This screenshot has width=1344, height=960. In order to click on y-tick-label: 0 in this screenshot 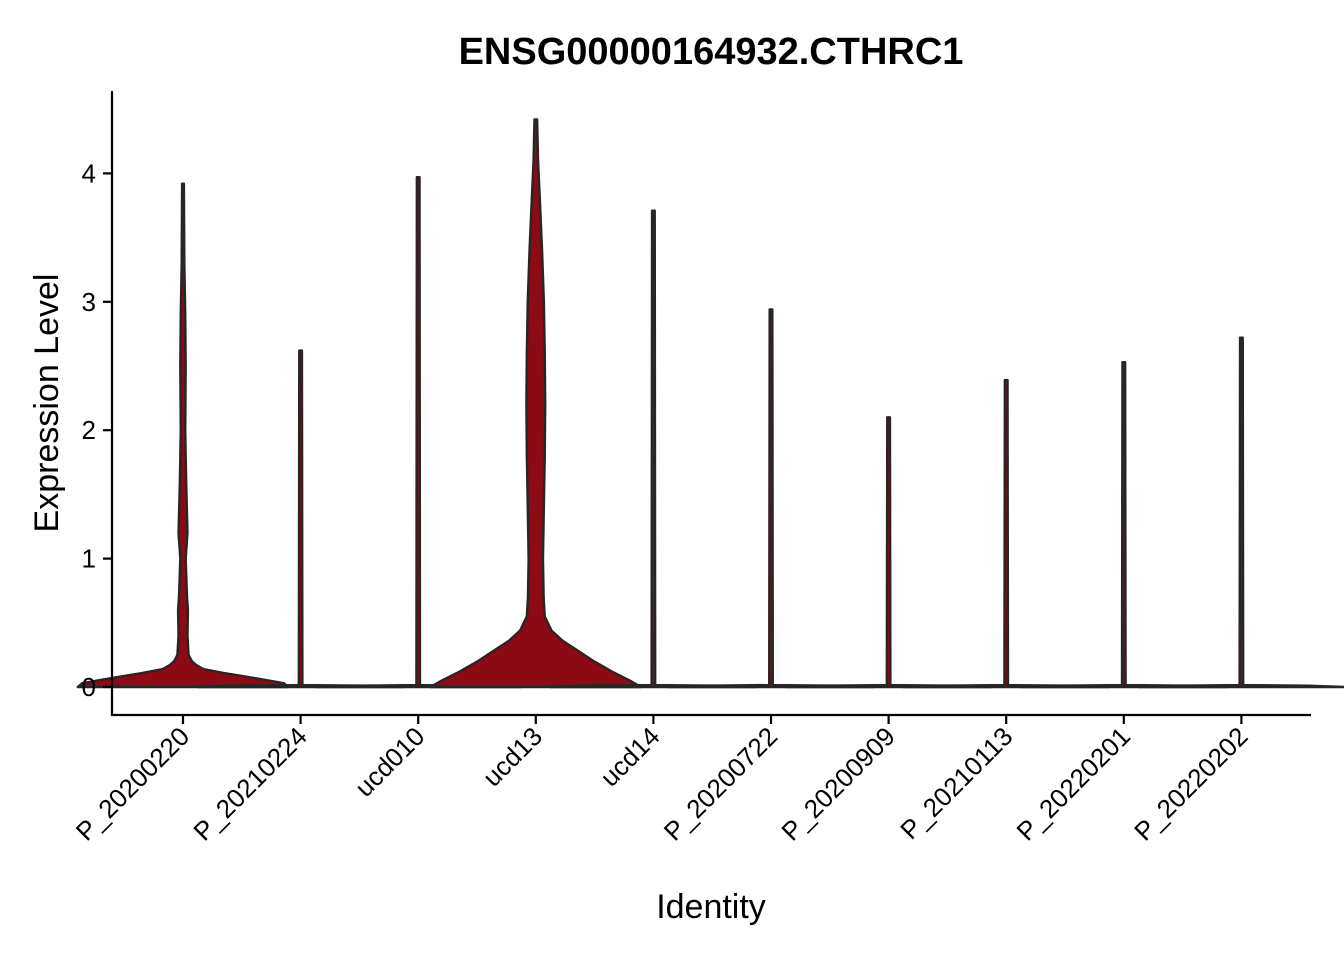, I will do `click(89, 687)`.